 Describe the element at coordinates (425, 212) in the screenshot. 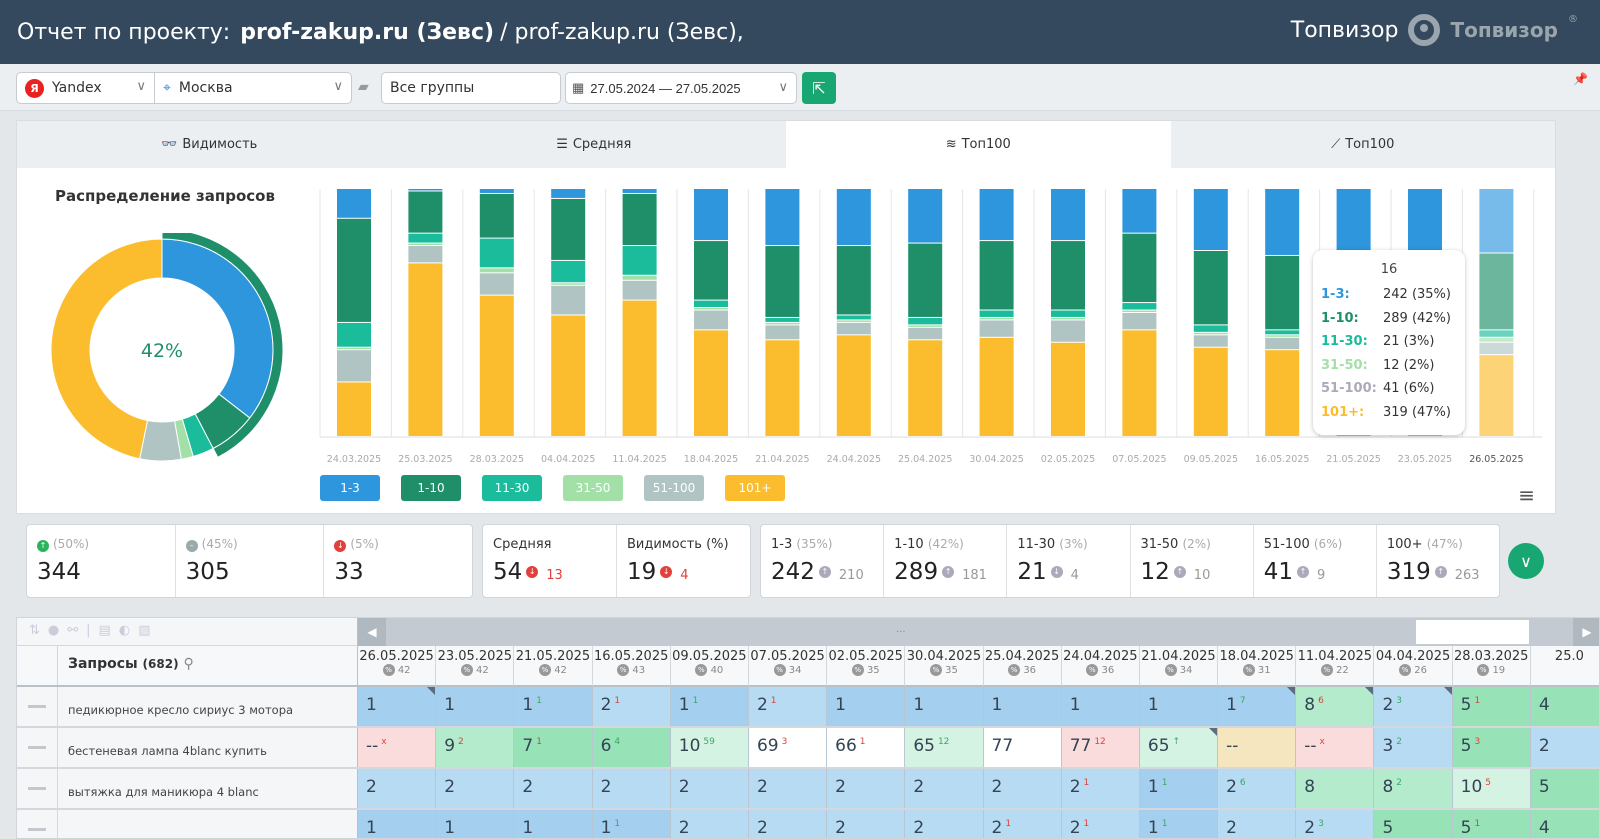

I see `bar-1-10-25.03.2025` at that location.